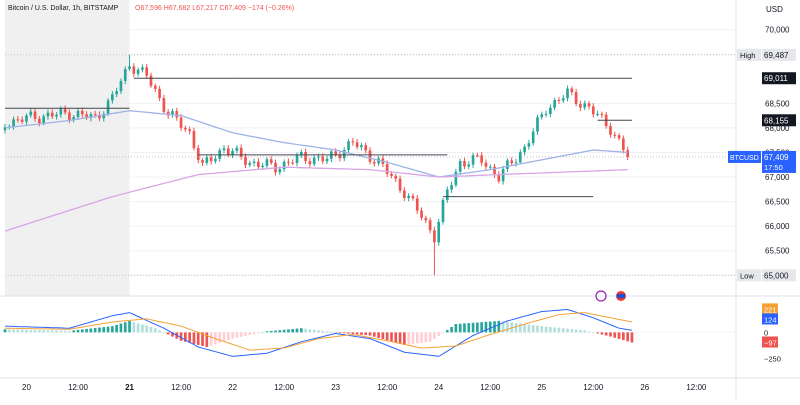 This screenshot has height=405, width=800. I want to click on macd-value: 221, so click(770, 309).